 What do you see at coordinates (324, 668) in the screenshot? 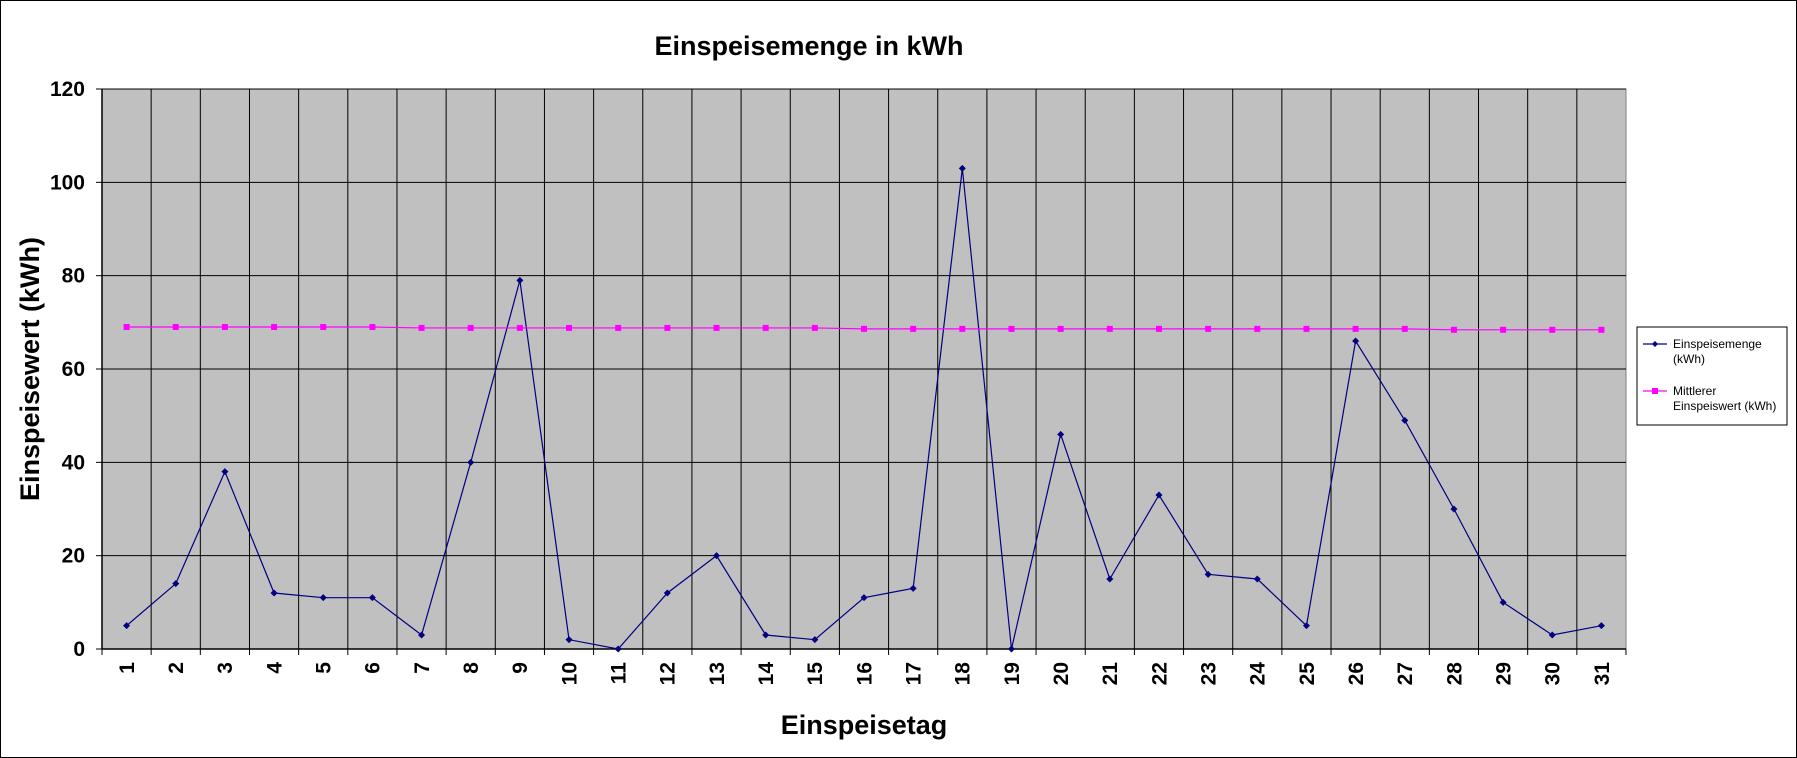
I see `x-tick-label: 5` at bounding box center [324, 668].